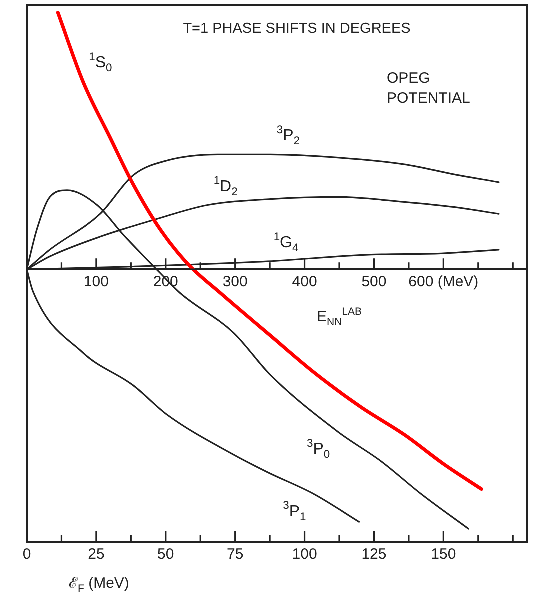  I want to click on x-tick-label: 25, so click(96, 555).